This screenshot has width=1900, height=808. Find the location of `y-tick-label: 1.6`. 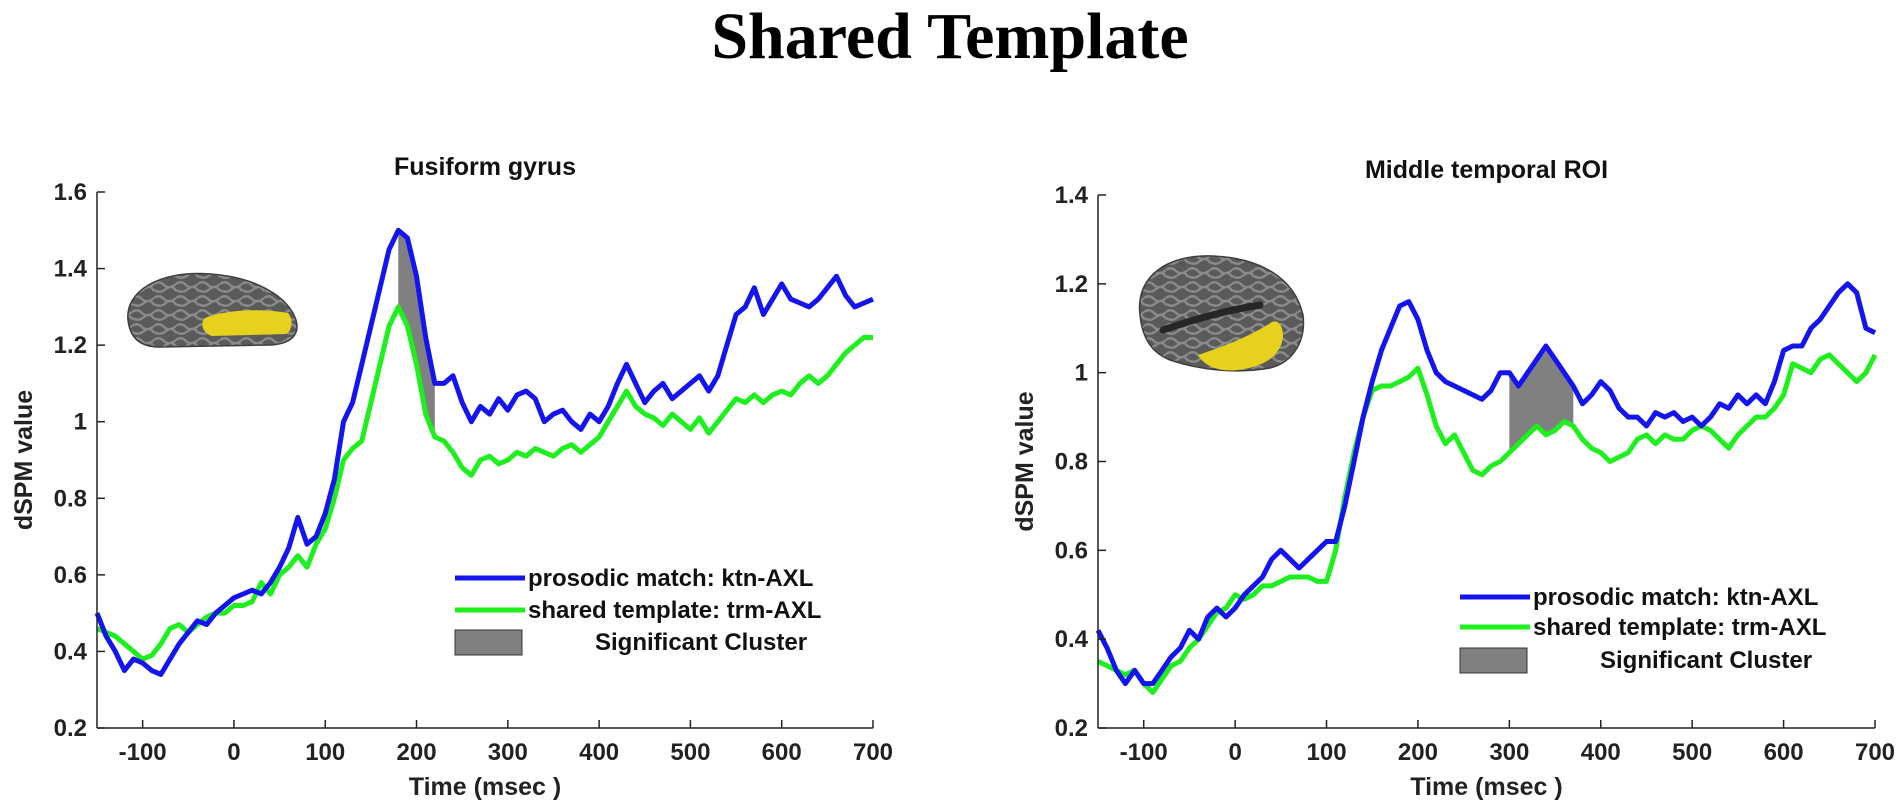

y-tick-label: 1.6 is located at coordinates (70, 192).